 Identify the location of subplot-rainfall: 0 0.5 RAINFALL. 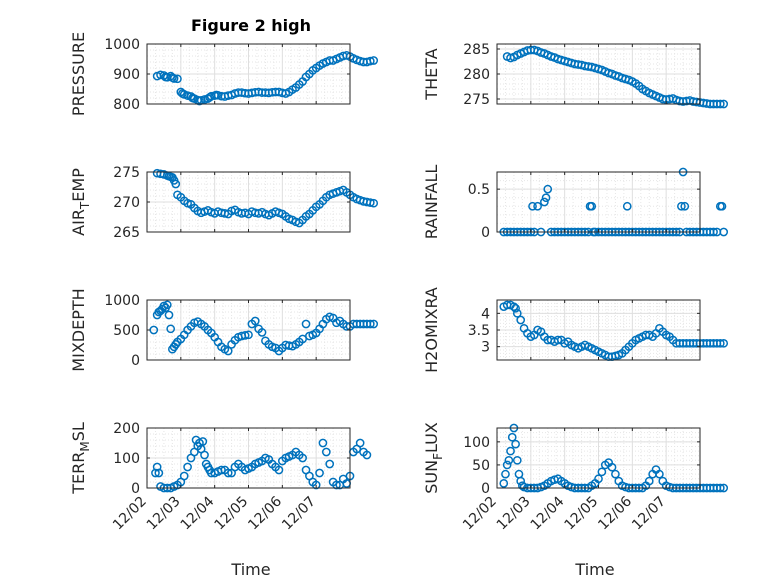
(575, 203).